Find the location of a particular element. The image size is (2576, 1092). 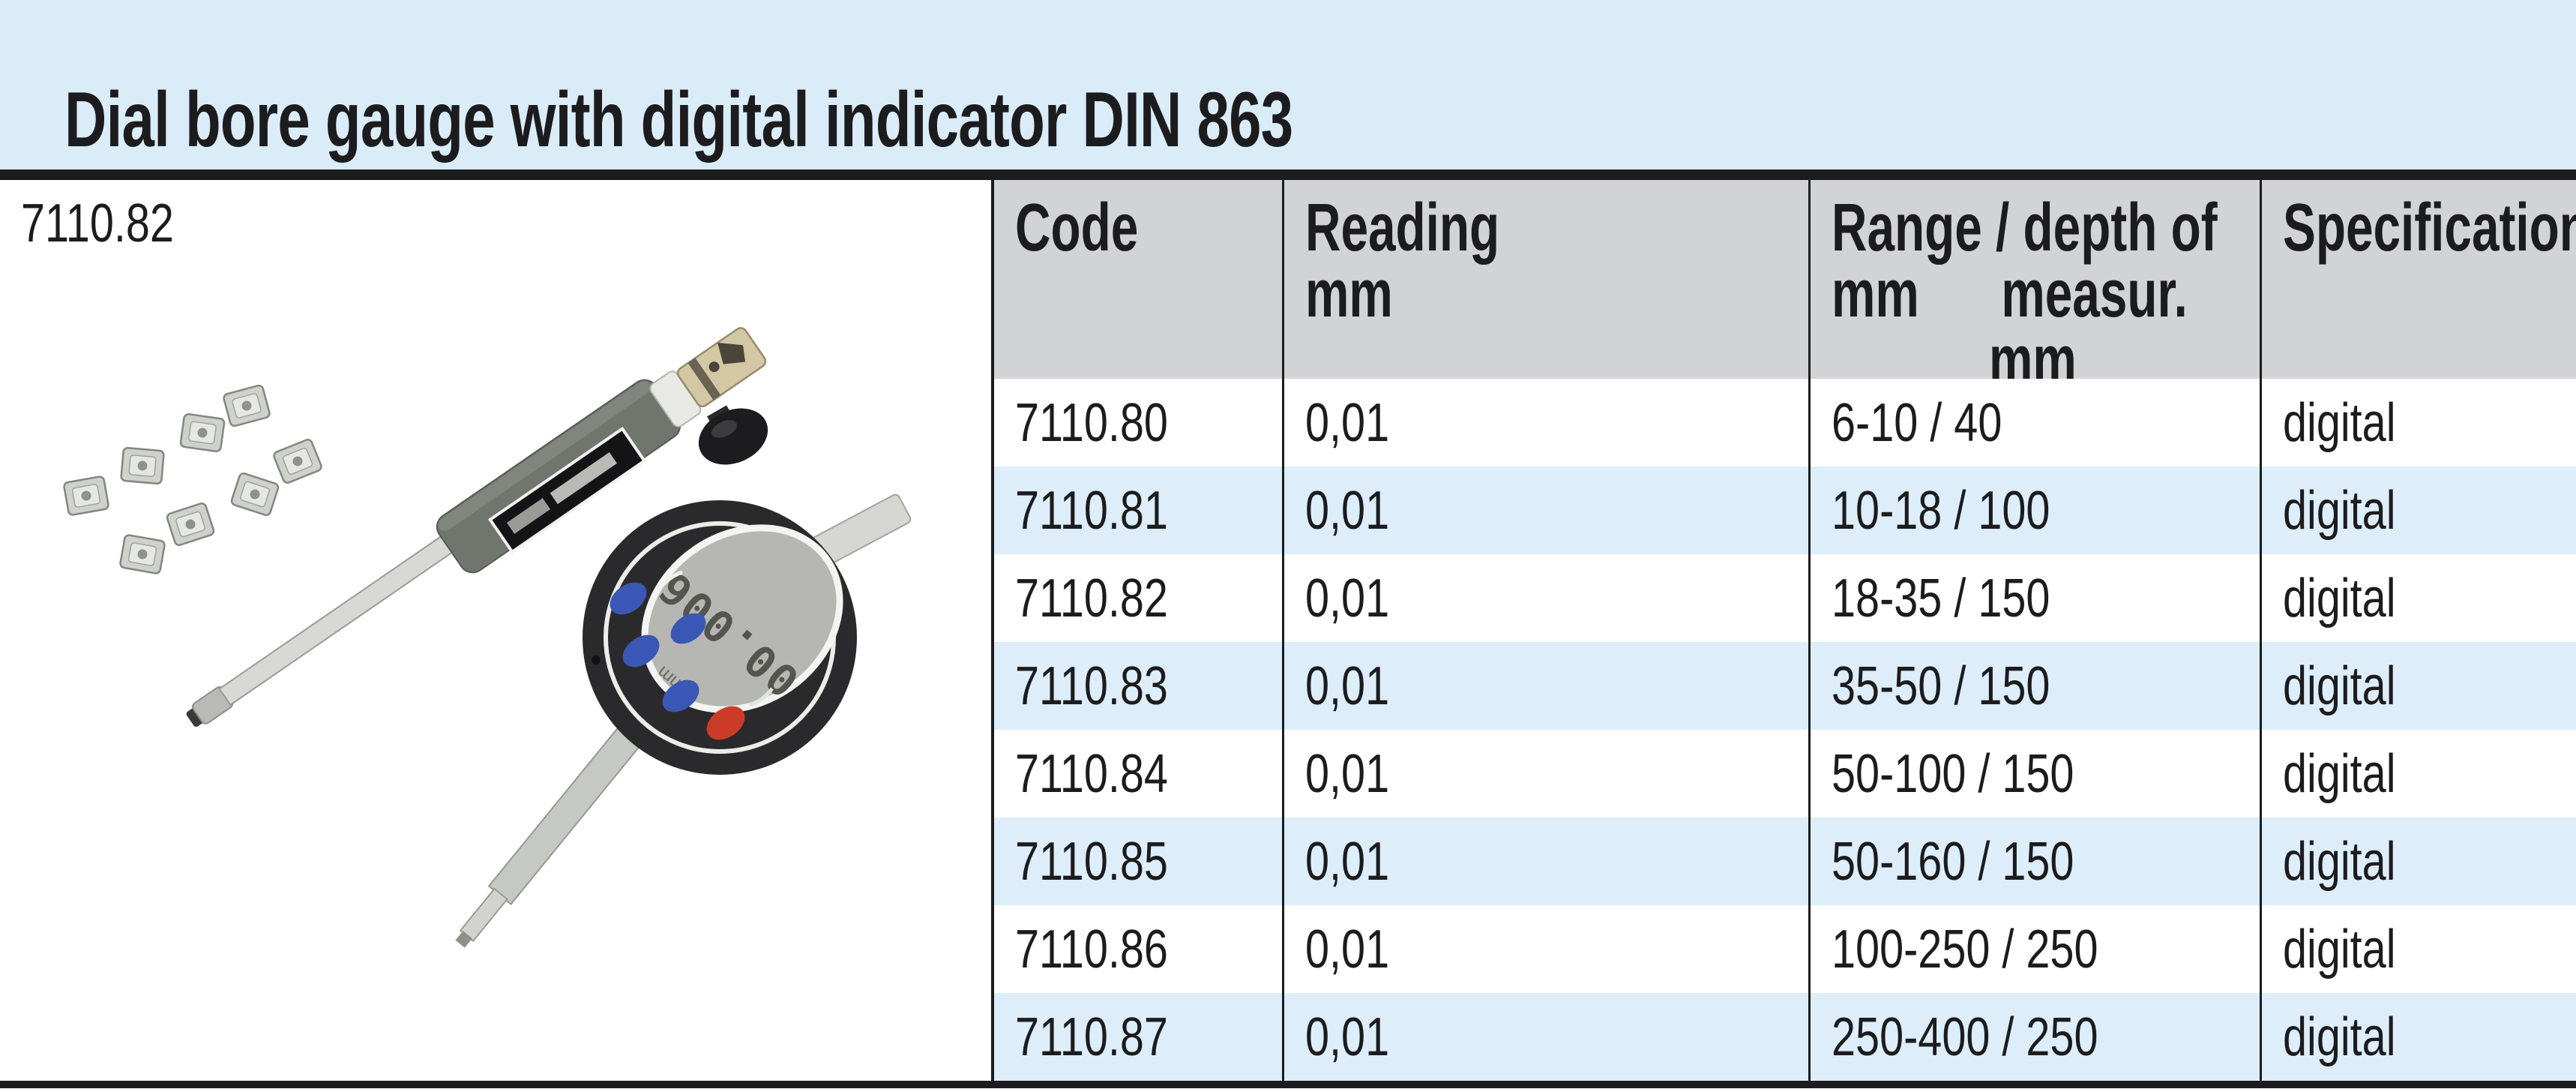

cell-code: 7110.83 is located at coordinates (1091, 686).